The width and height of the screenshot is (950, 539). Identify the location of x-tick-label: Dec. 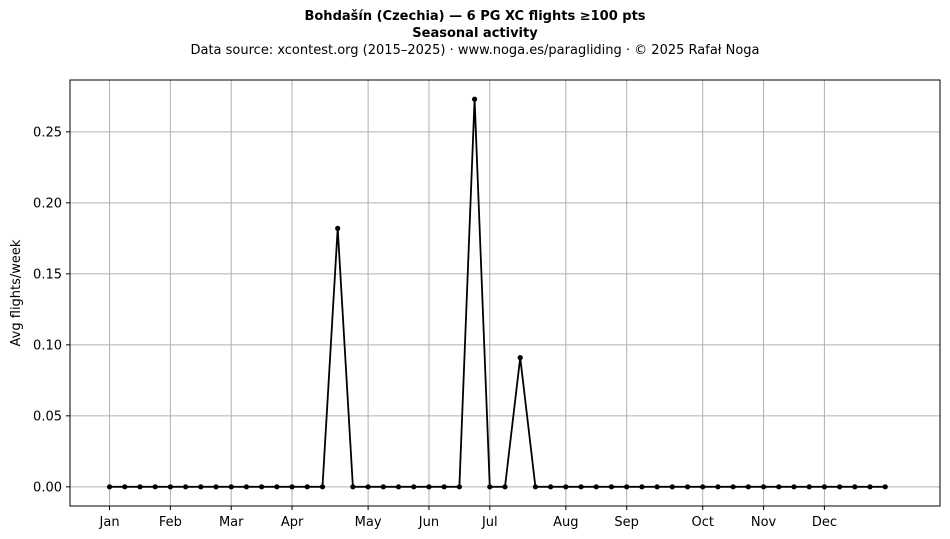
(824, 522).